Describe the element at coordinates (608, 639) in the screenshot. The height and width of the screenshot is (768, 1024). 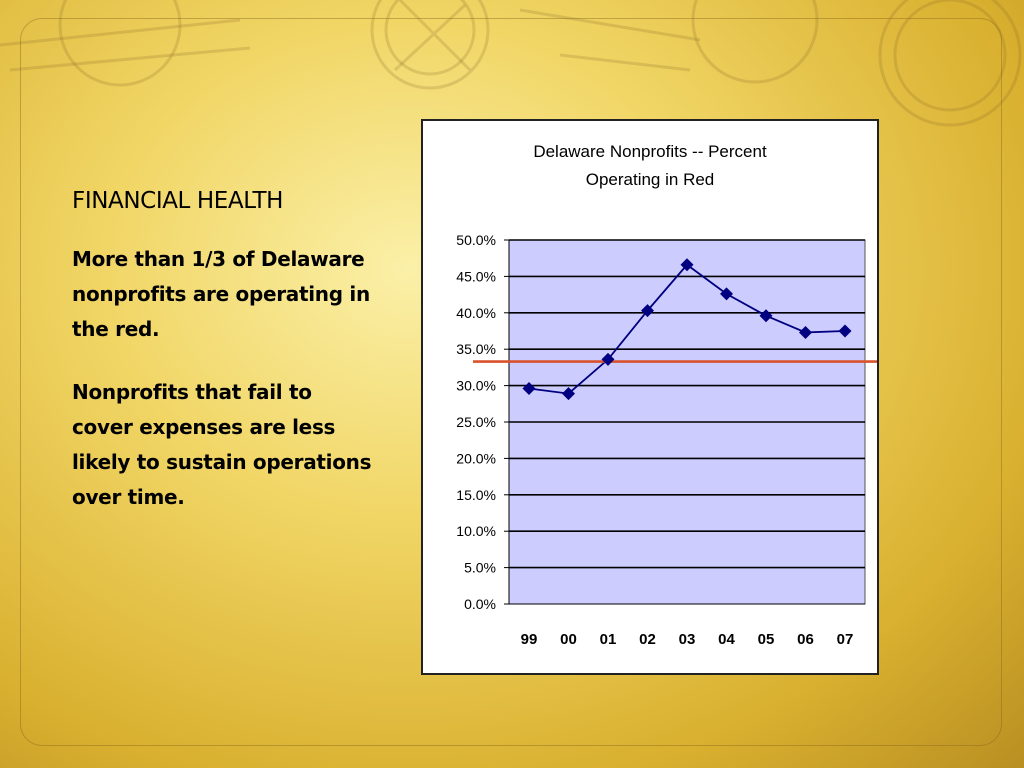
I see `x-tick-label: 01` at that location.